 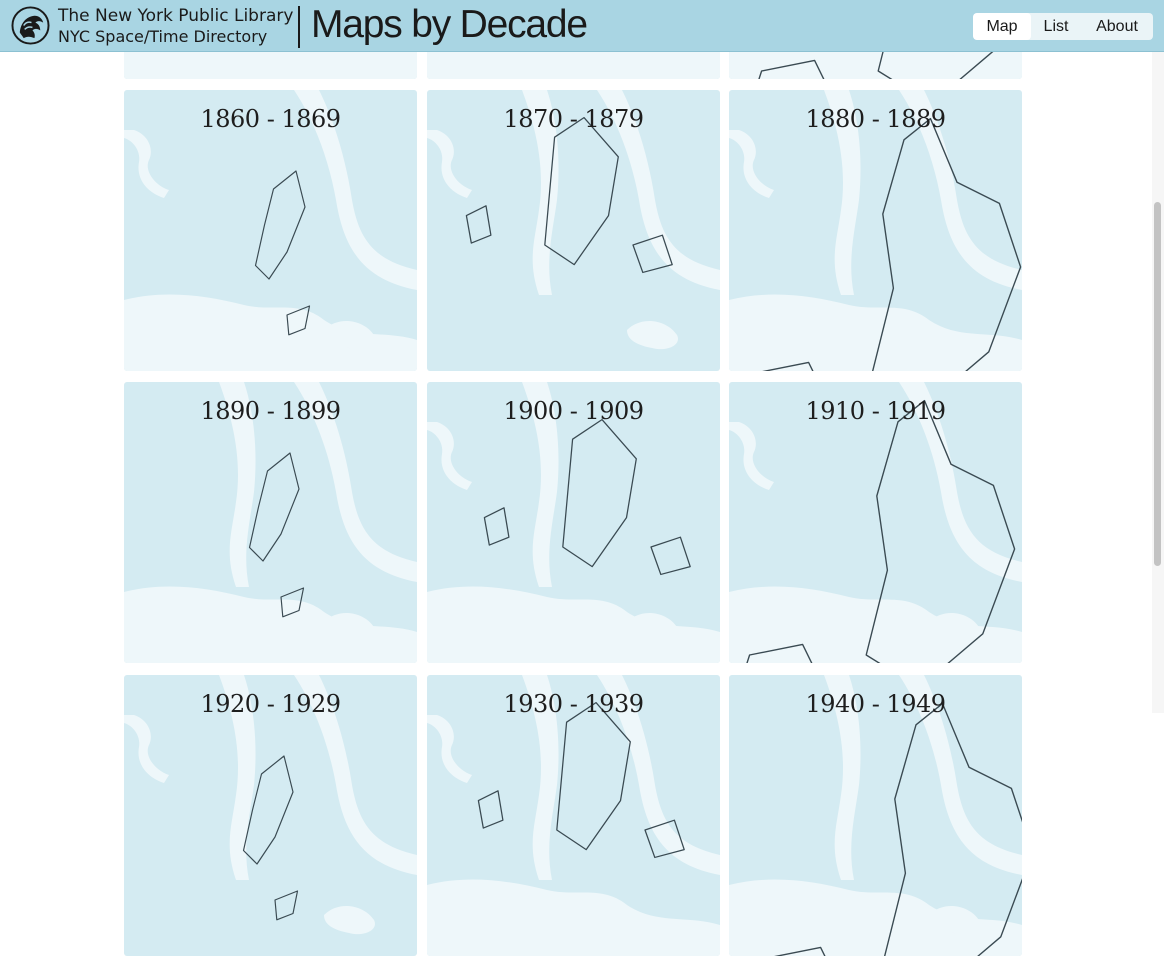 I want to click on decade-label: 1870 - 1879, so click(x=573, y=119).